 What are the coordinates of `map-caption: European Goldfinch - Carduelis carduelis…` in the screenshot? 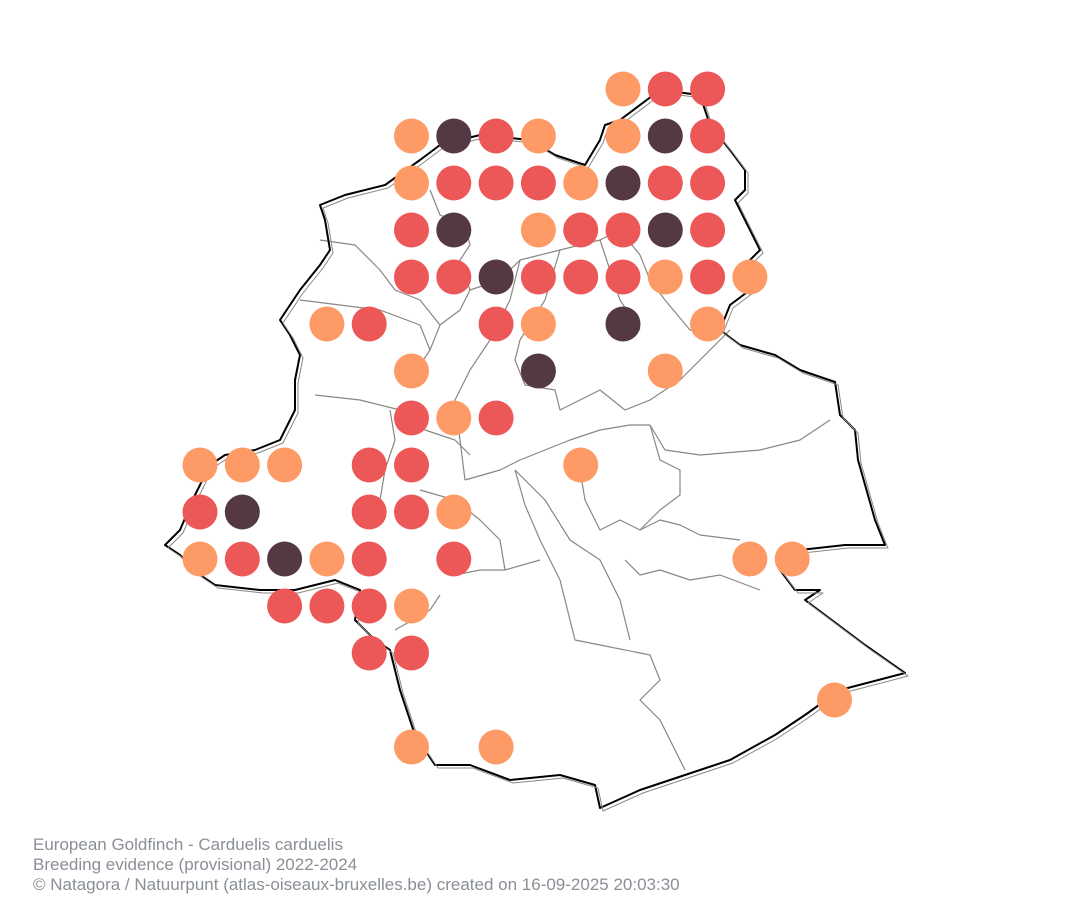 It's located at (356, 865).